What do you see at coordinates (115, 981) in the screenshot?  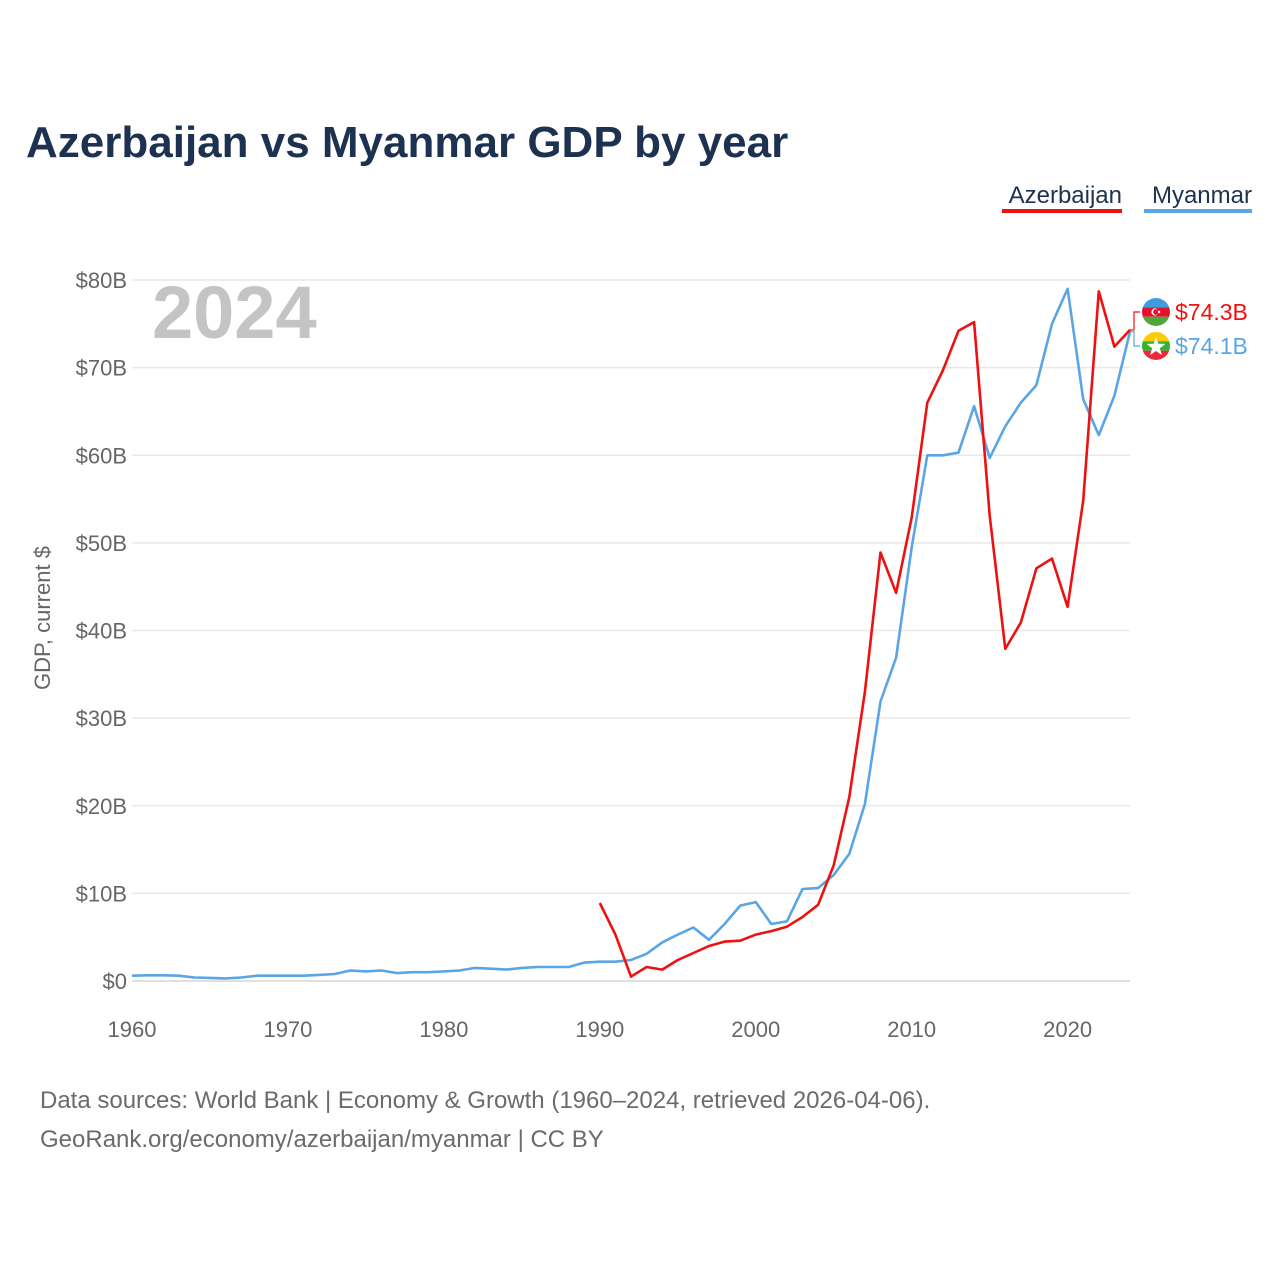 I see `y-tick-label: $0` at bounding box center [115, 981].